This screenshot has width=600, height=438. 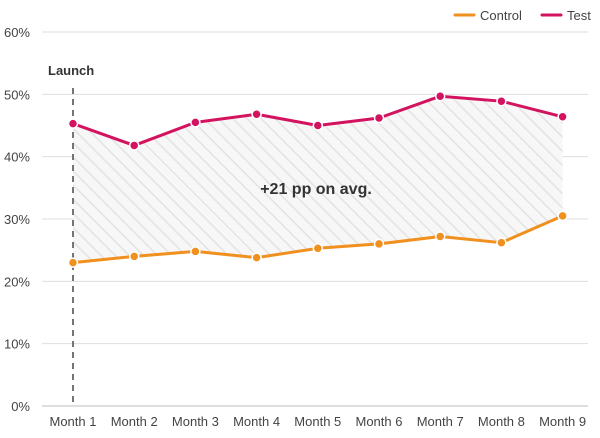 What do you see at coordinates (17, 32) in the screenshot?
I see `y-tick-label: 60%` at bounding box center [17, 32].